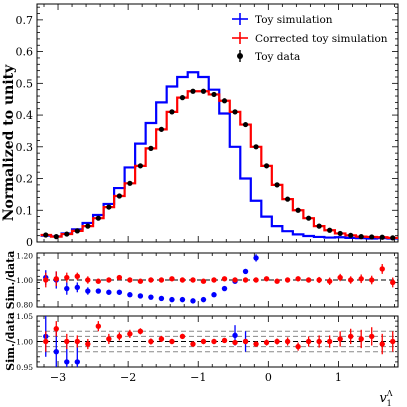 Image resolution: width=407 pixels, height=407 pixels. What do you see at coordinates (25, 52) in the screenshot?
I see `y-tick-label: 0.6` at bounding box center [25, 52].